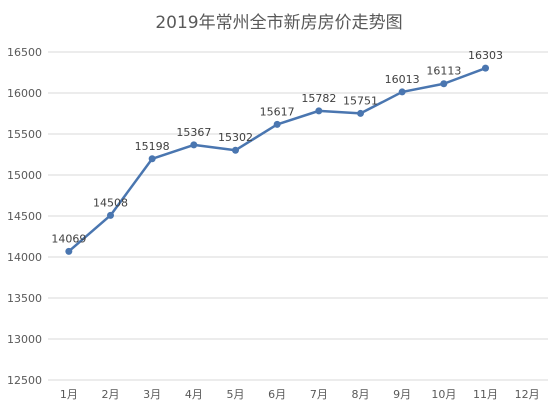 This screenshot has height=413, width=559. I want to click on x-tick-label: 5月, so click(236, 394).